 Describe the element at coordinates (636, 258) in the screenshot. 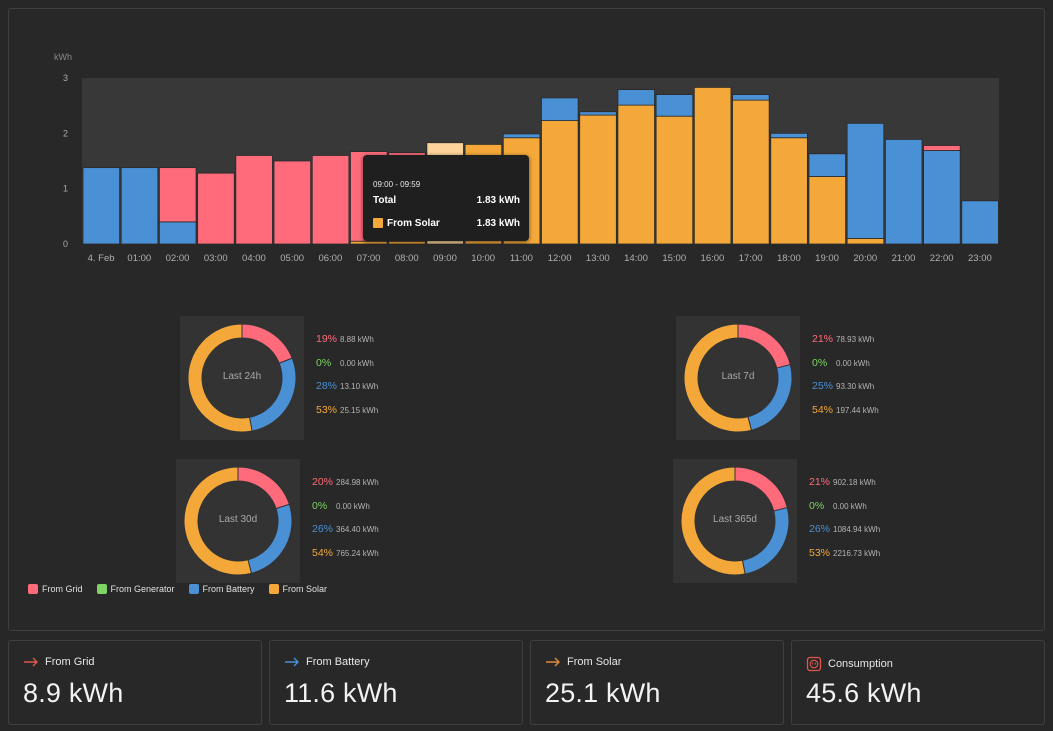

I see `x-tick-label: 14:00` at that location.